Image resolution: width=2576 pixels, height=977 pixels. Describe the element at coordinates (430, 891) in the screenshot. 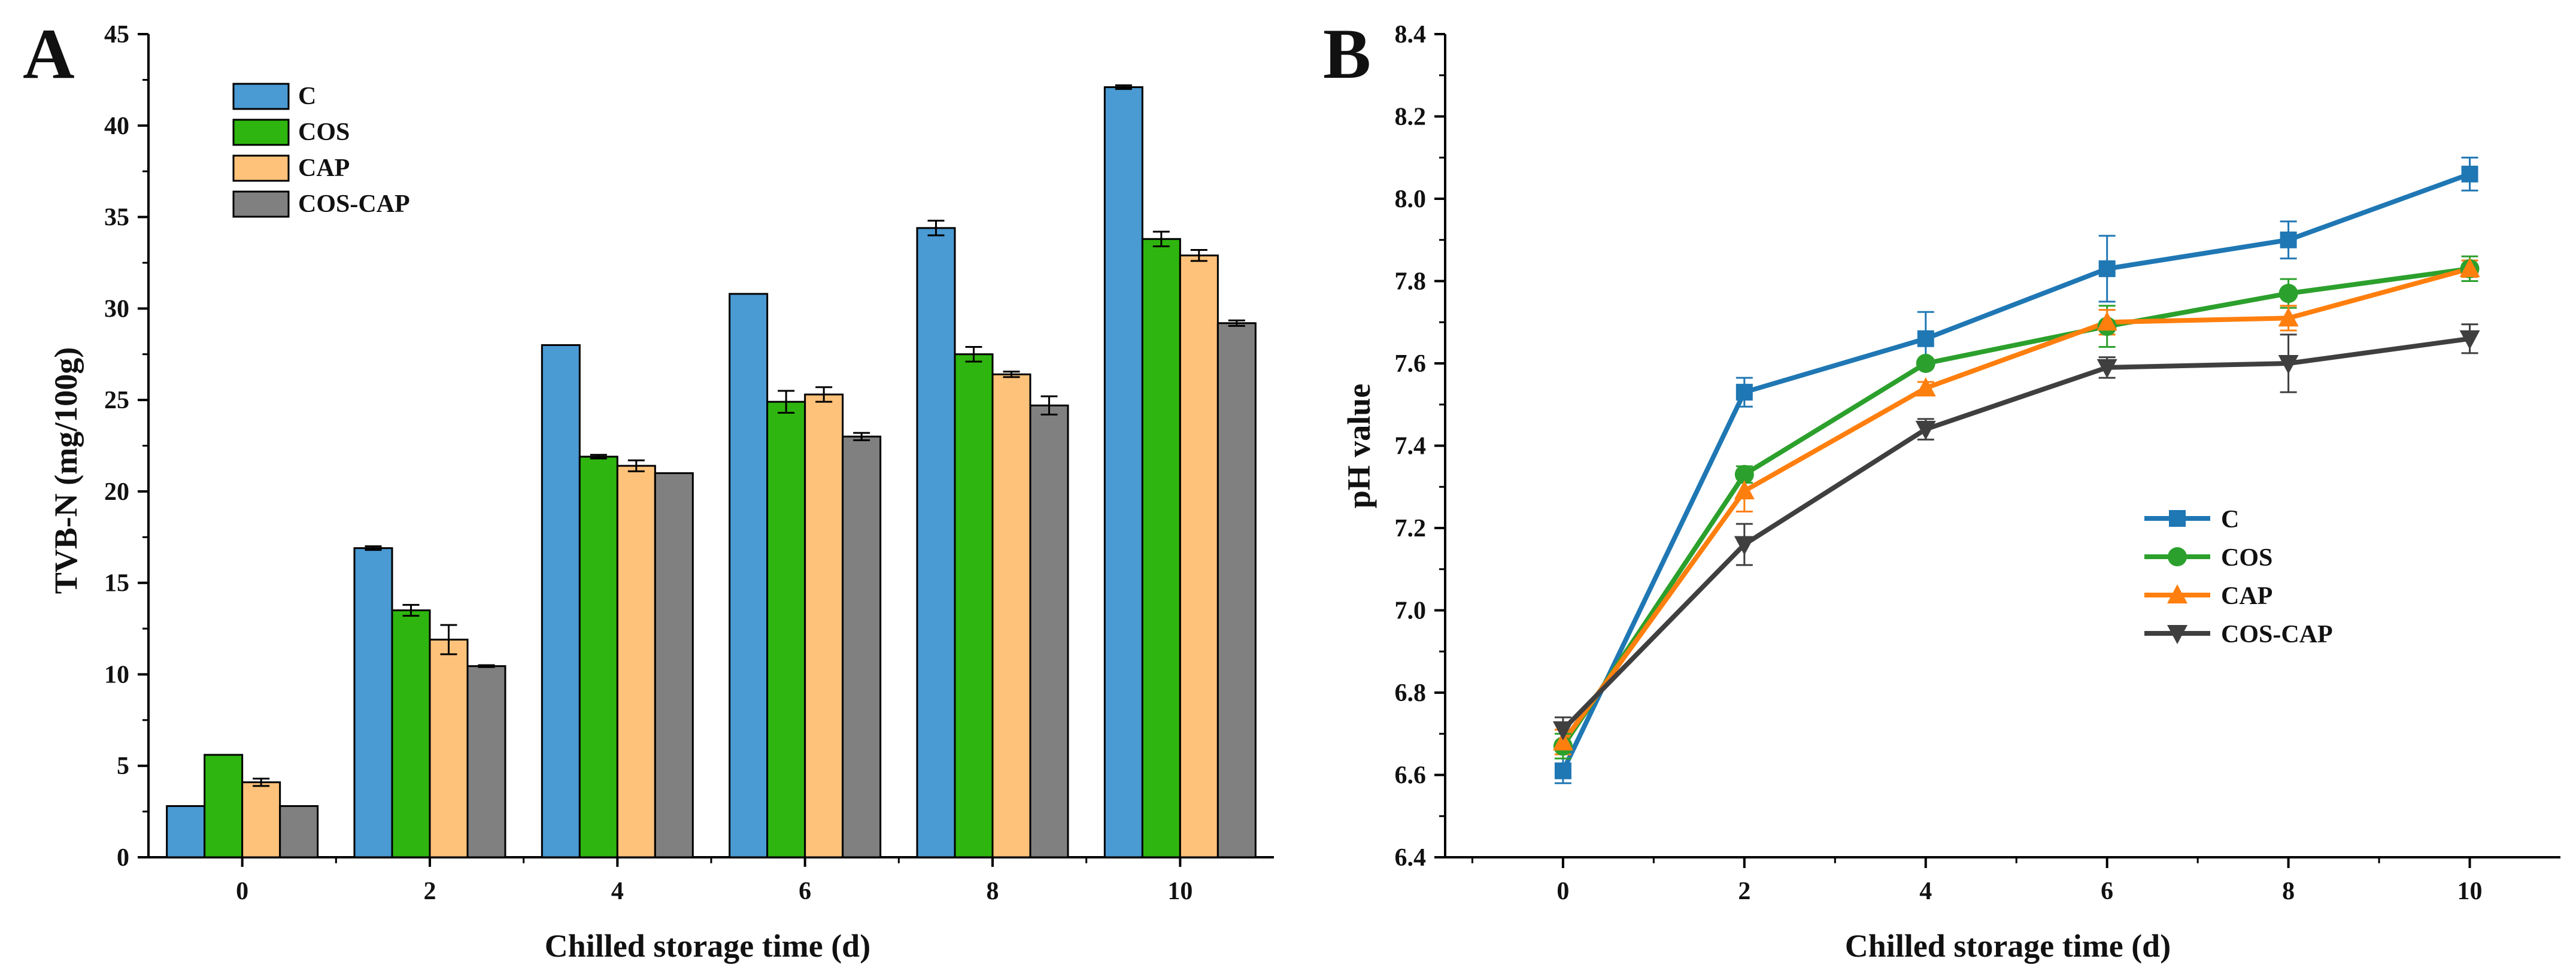

I see `panel-a-x-tick-label: 2` at that location.